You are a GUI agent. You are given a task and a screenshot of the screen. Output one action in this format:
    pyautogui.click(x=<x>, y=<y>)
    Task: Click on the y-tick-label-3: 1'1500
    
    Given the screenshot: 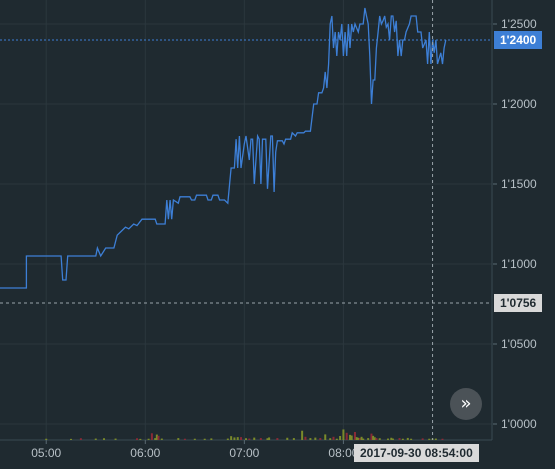 What is the action you would take?
    pyautogui.click(x=519, y=184)
    